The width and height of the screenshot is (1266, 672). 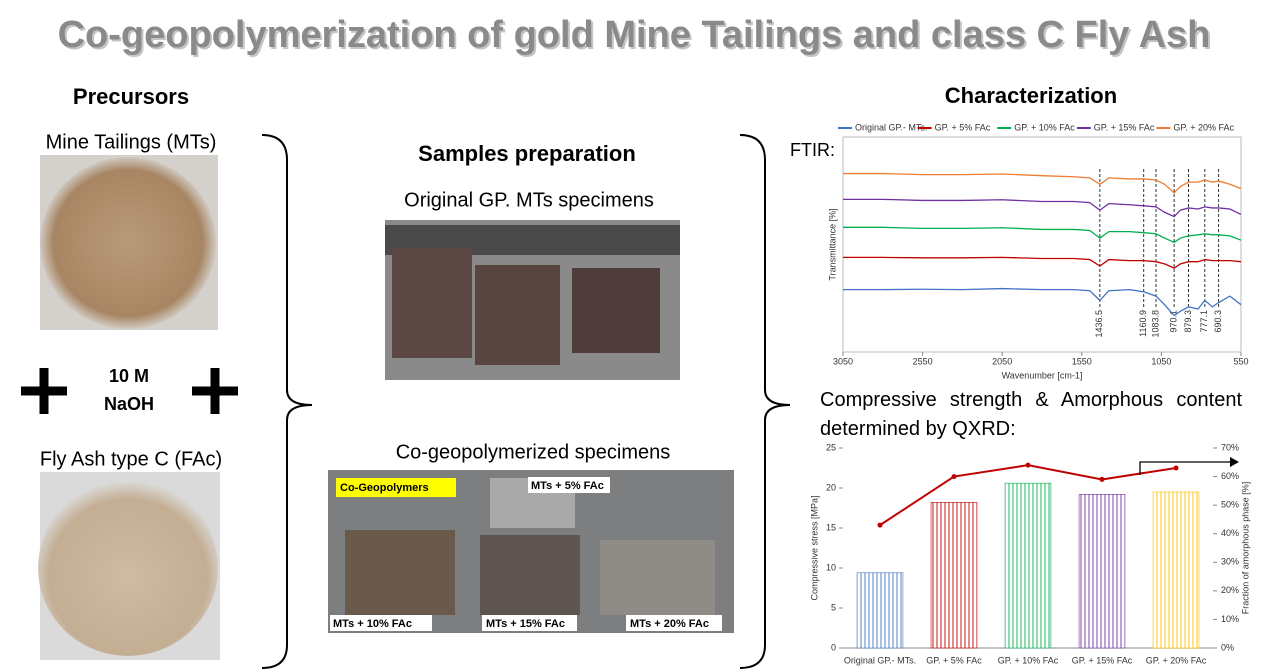 What do you see at coordinates (891, 127) in the screenshot?
I see `legend-label: Original GP.- MTs.` at bounding box center [891, 127].